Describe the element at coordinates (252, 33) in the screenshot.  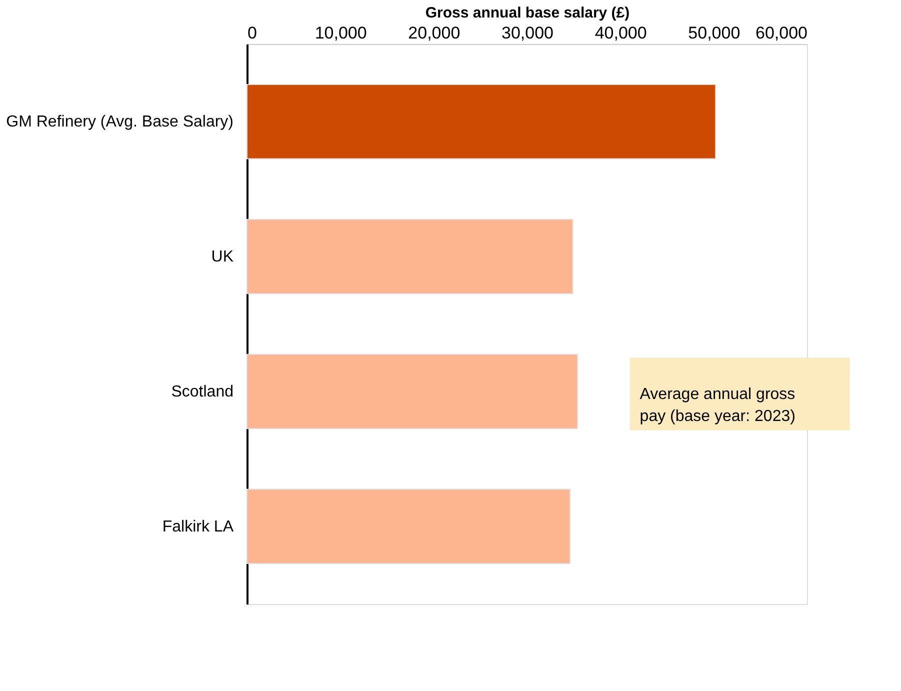
I see `x-tick-label: 0` at that location.